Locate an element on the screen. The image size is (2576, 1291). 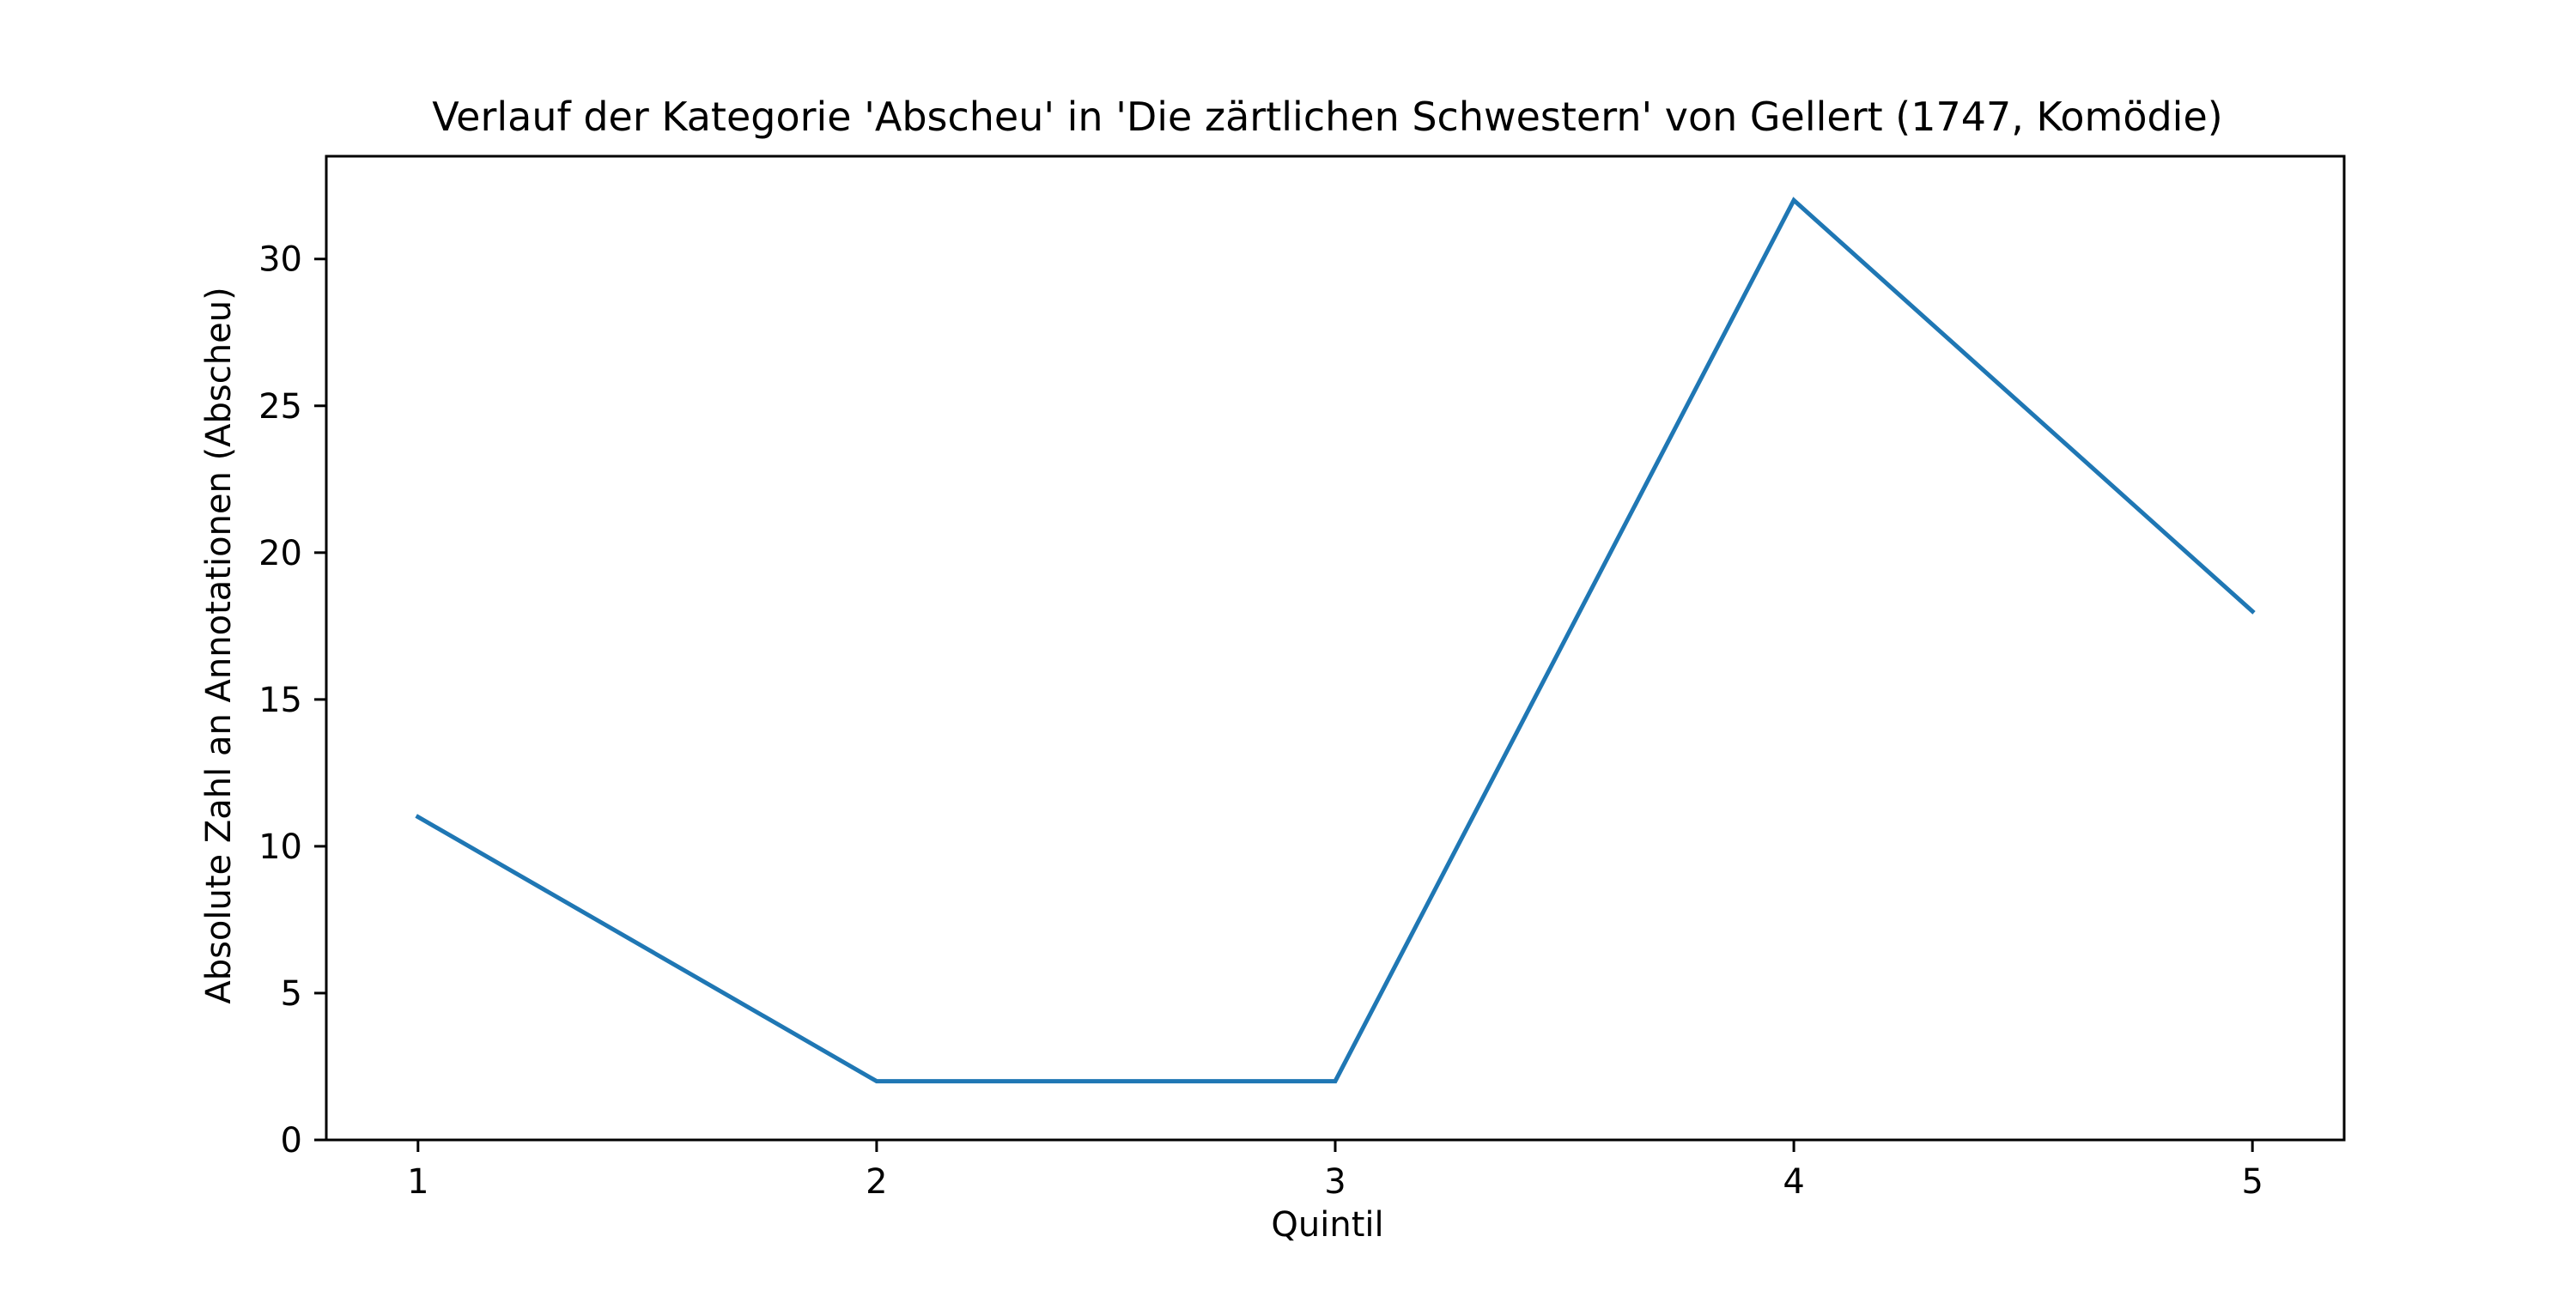
y-tick-label: 10 is located at coordinates (280, 847).